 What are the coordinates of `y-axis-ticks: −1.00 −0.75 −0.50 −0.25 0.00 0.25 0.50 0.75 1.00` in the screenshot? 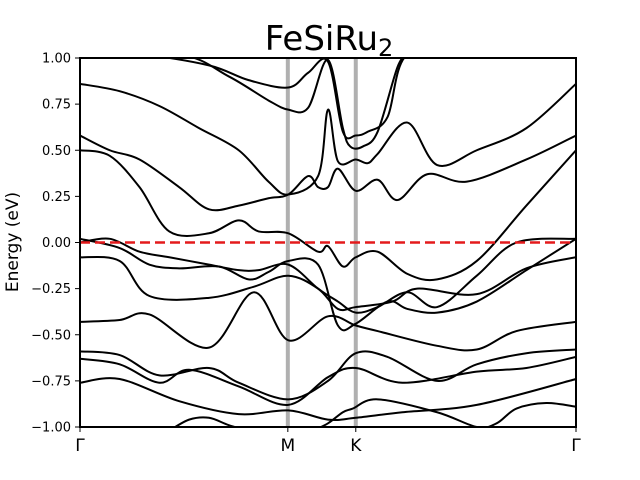 It's located at (55, 244).